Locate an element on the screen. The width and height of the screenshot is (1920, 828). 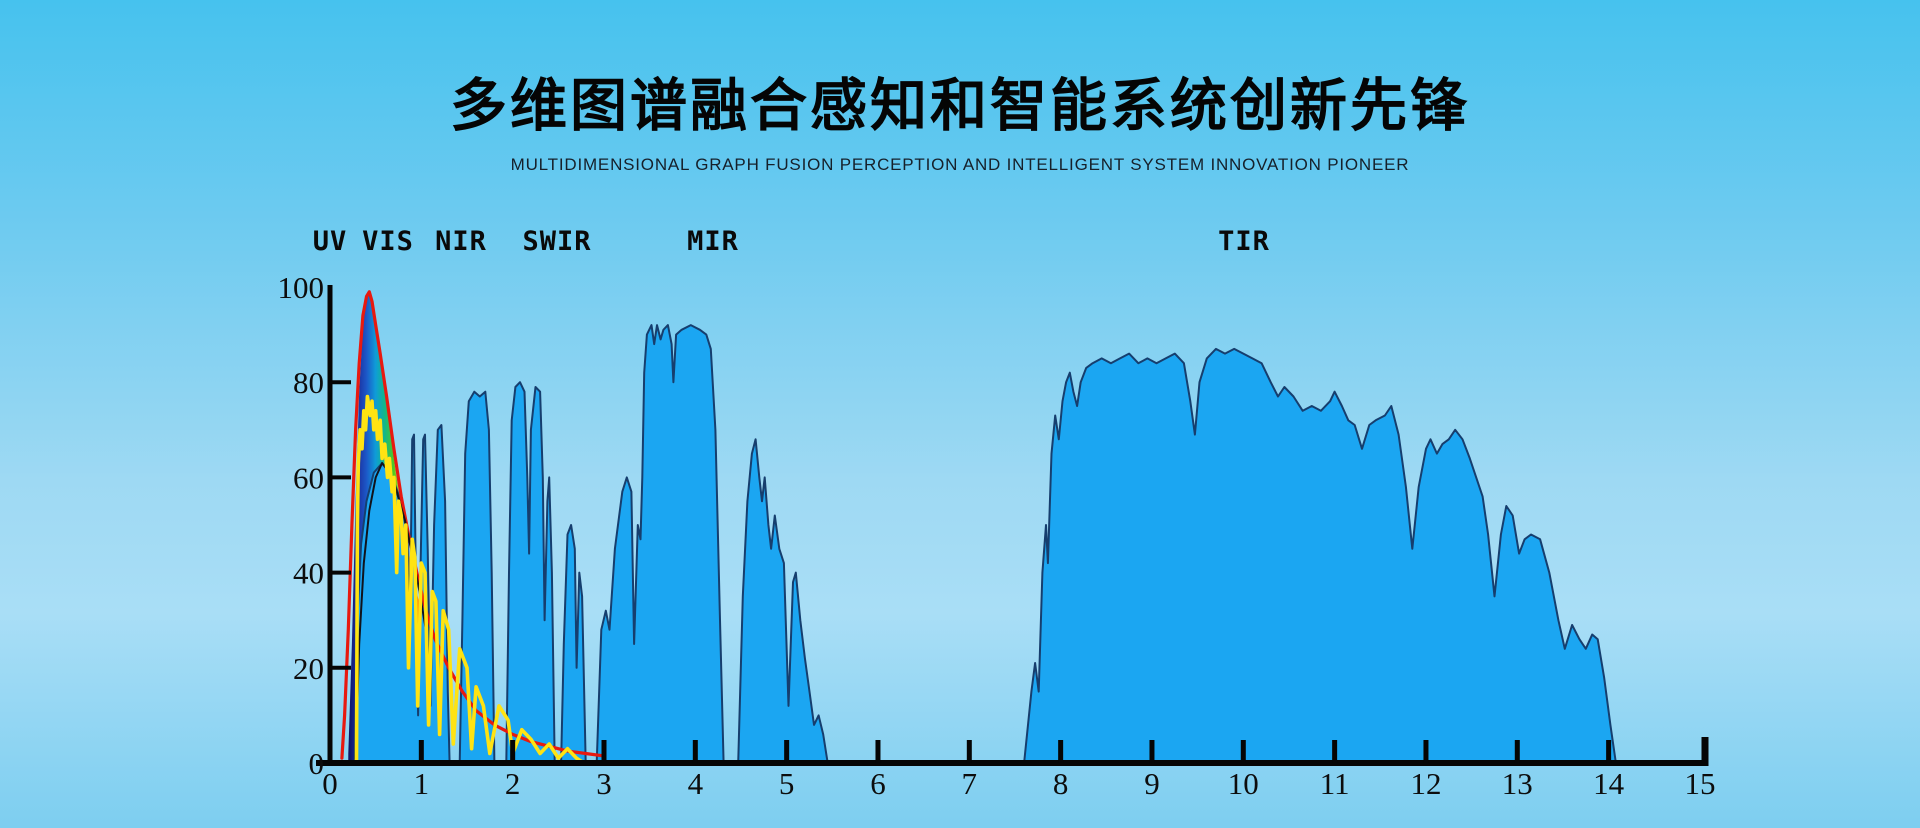
x-tick-label-15: 15 is located at coordinates (1699, 783).